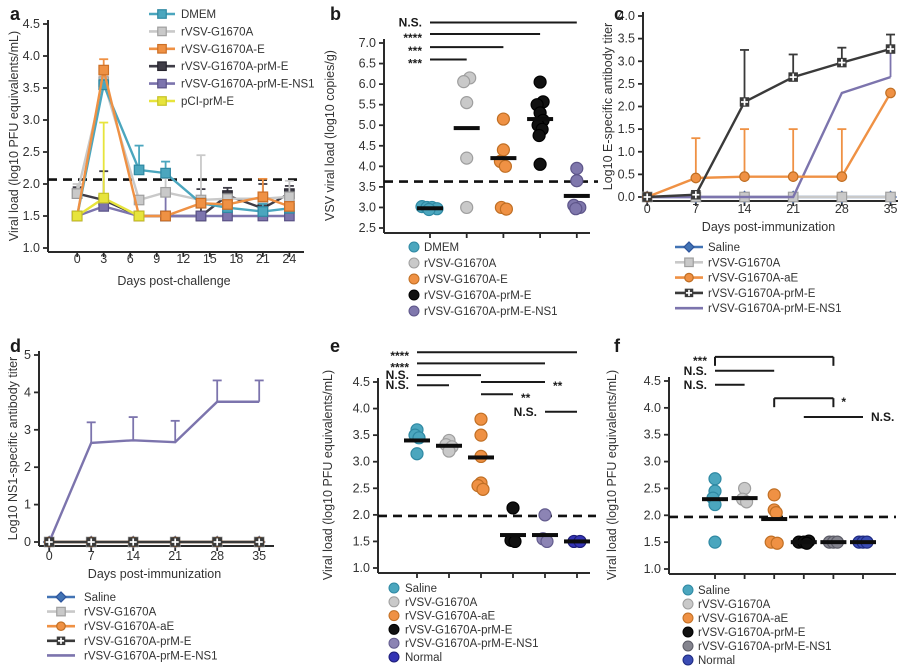 The width and height of the screenshot is (900, 667). I want to click on y-tick-label: 0.0, so click(626, 197).